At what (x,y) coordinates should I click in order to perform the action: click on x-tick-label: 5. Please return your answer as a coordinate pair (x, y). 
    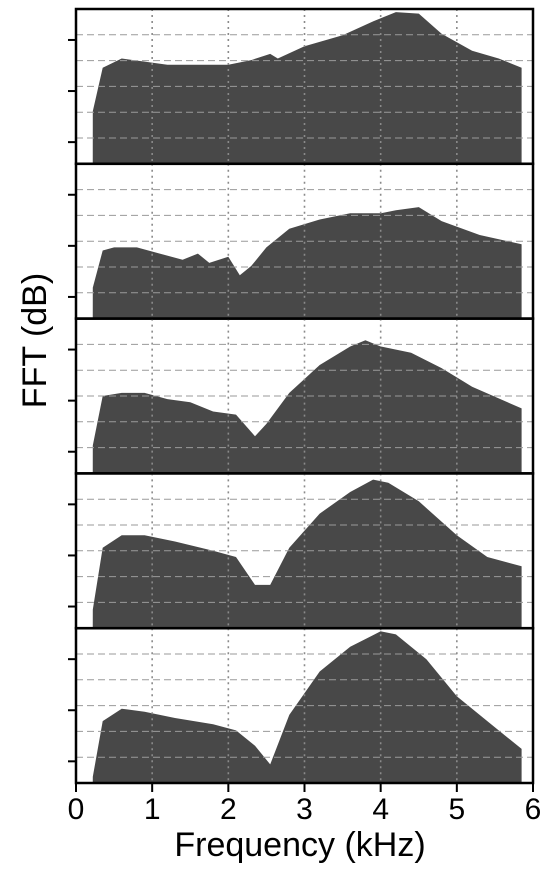
    Looking at the image, I should click on (456, 809).